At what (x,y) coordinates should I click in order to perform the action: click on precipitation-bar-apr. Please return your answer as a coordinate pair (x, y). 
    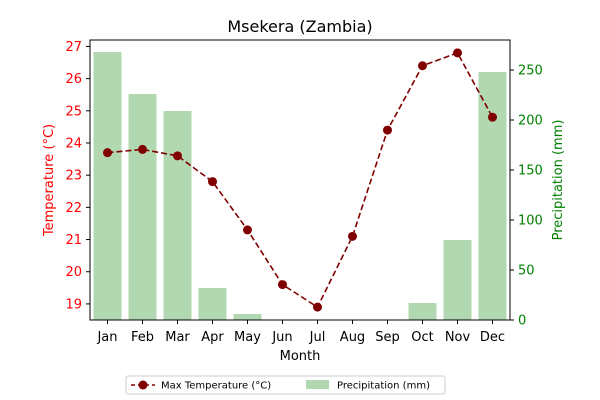
    Looking at the image, I should click on (212, 304).